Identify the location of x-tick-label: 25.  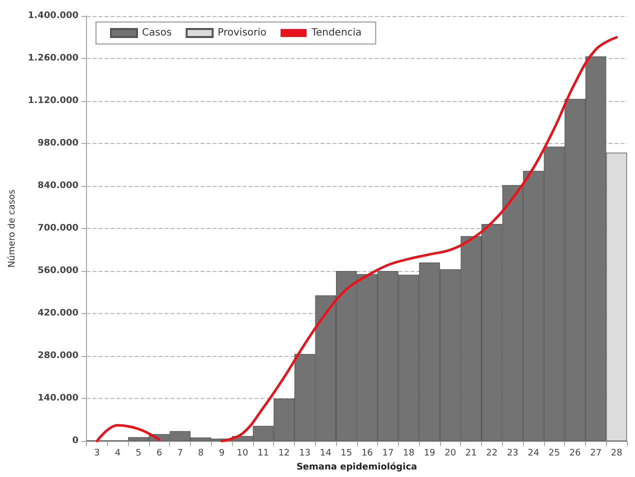
(554, 453).